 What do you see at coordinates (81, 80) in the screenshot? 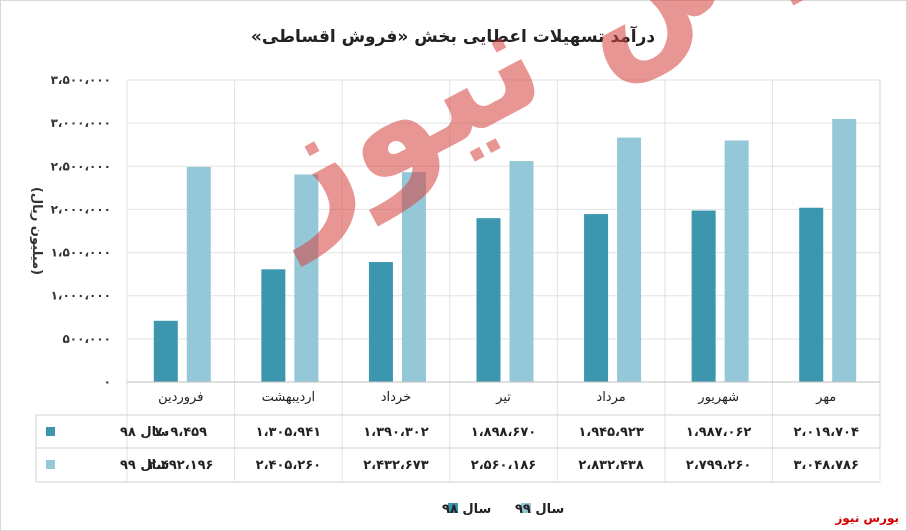
I see `y-tick-label: ۳،۵۰۰،۰۰۰` at bounding box center [81, 80].